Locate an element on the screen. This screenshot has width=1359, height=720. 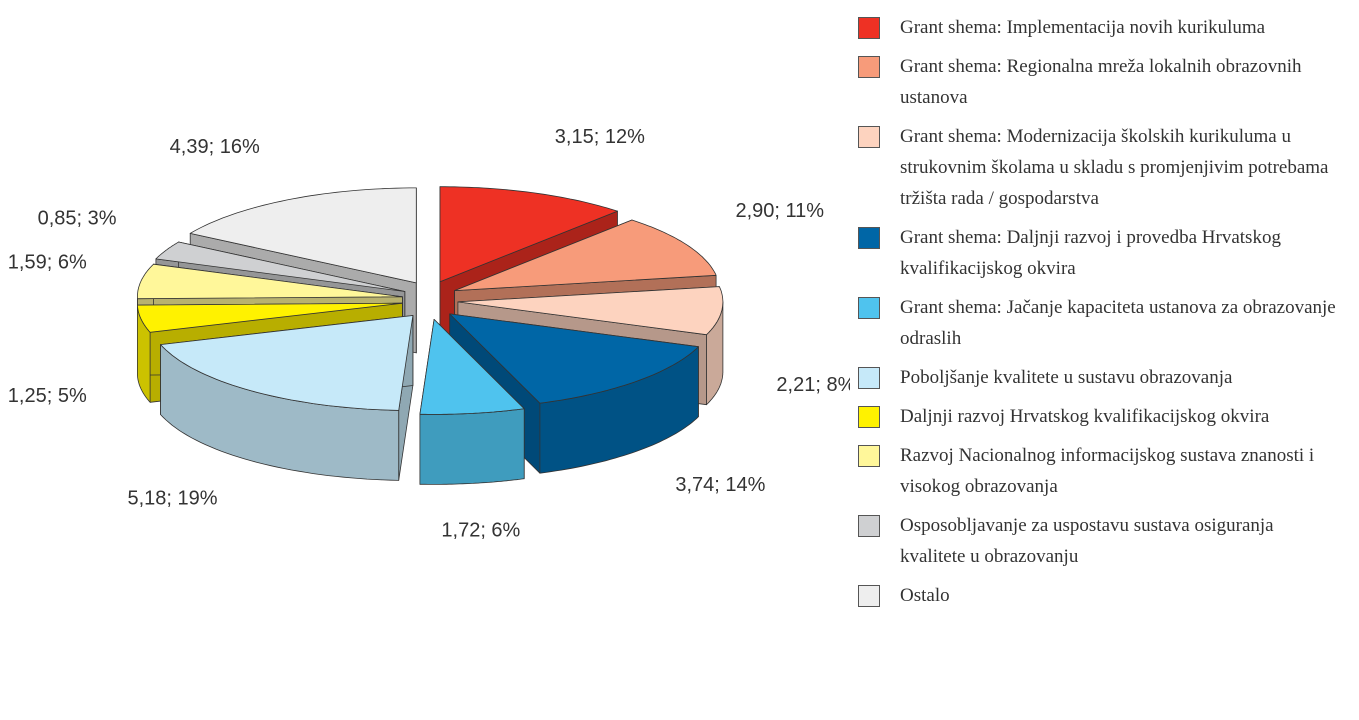
value-label: 3,15; 12% is located at coordinates (600, 137).